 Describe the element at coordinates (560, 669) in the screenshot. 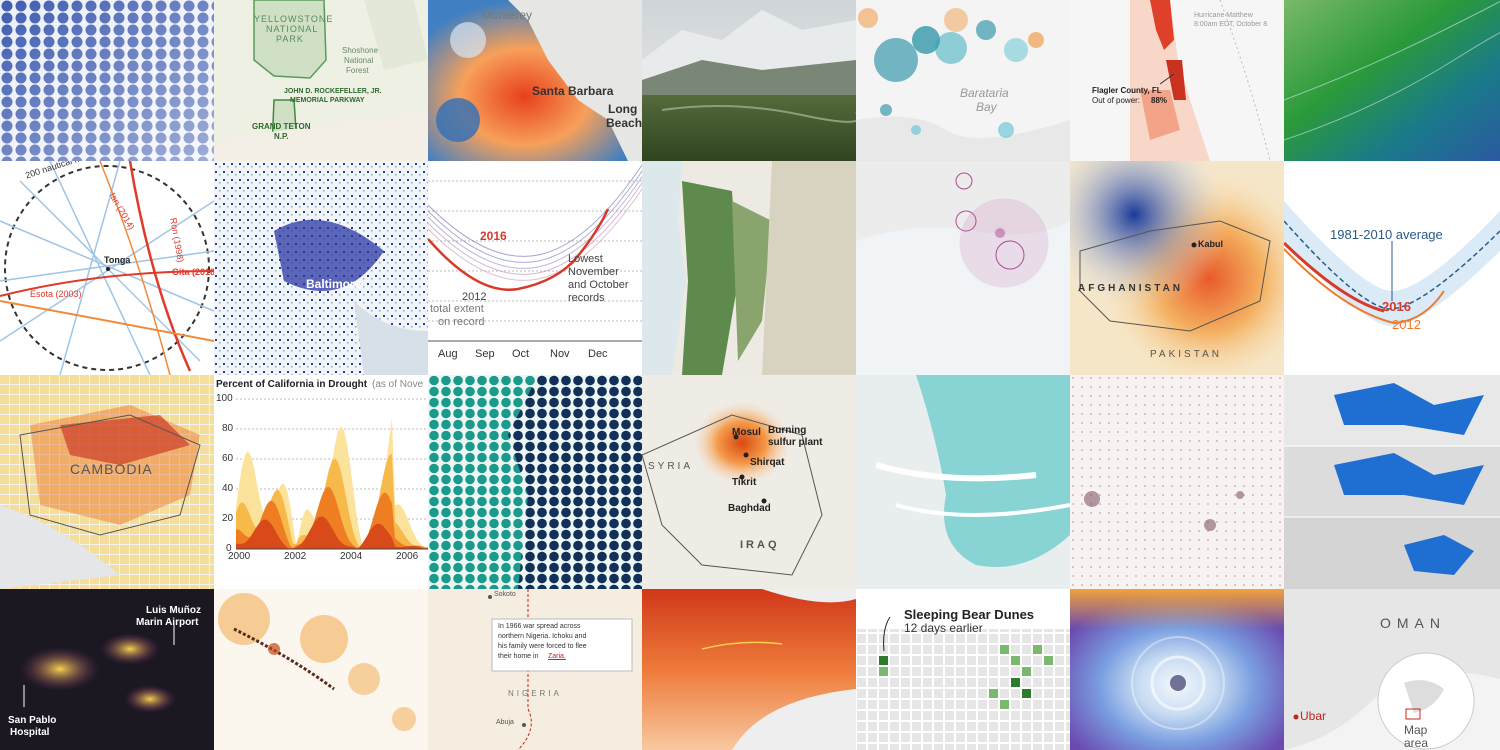

I see `nigeria-story-map` at that location.